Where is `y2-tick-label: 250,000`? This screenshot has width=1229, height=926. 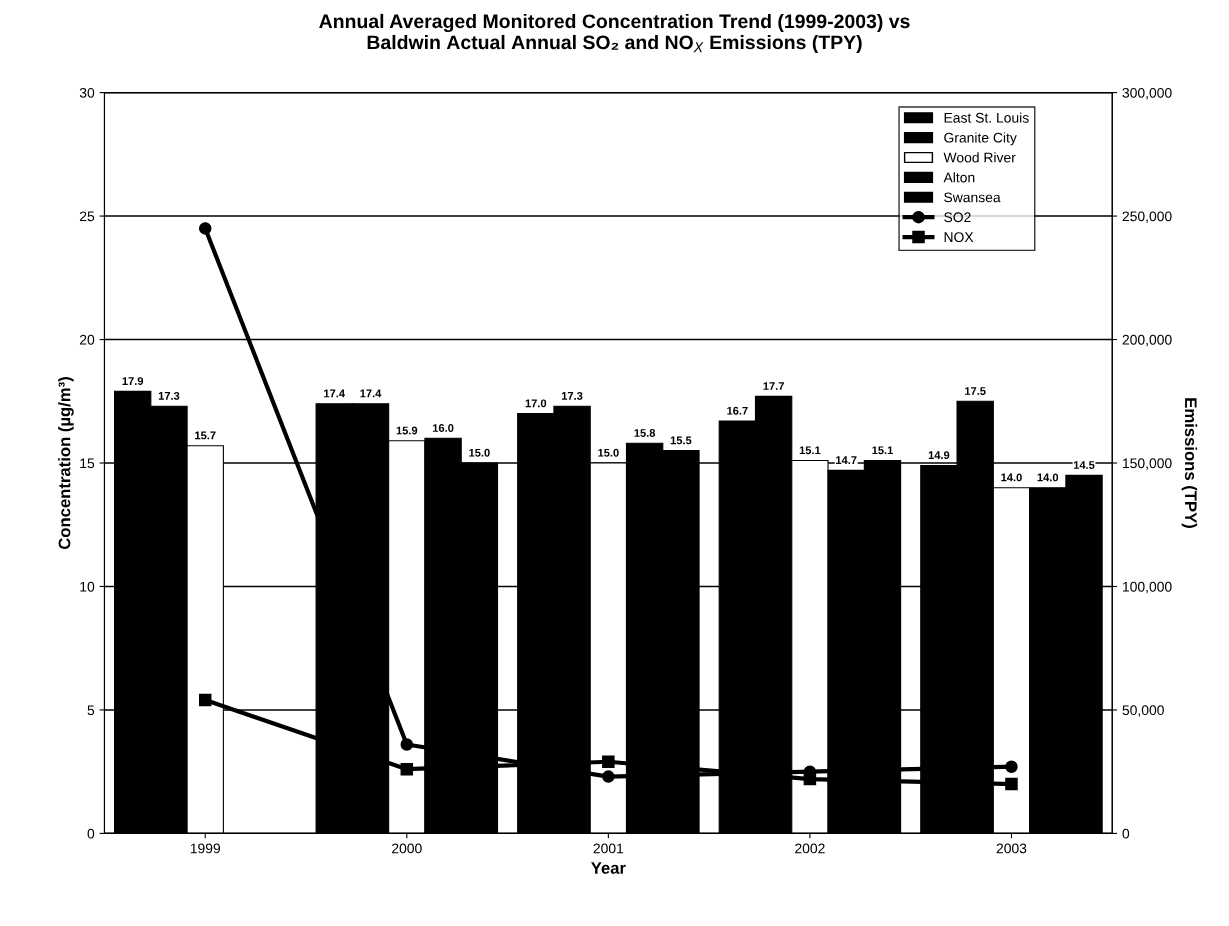 y2-tick-label: 250,000 is located at coordinates (1147, 217).